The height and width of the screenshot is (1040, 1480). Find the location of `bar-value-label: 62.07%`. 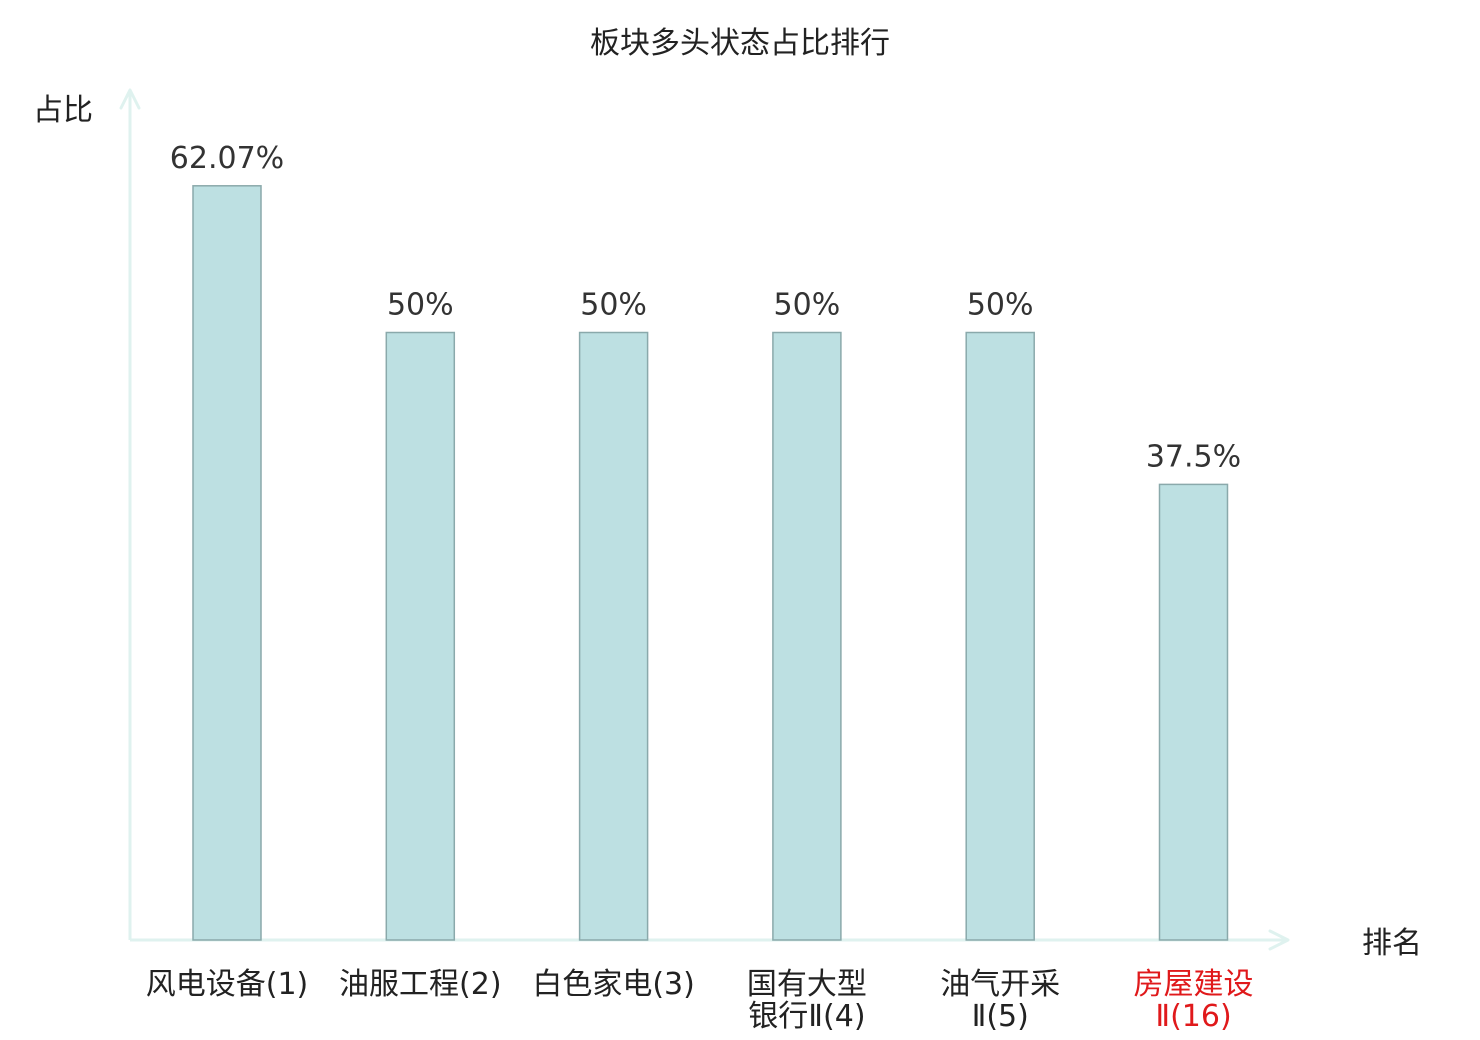

bar-value-label: 62.07% is located at coordinates (227, 158).